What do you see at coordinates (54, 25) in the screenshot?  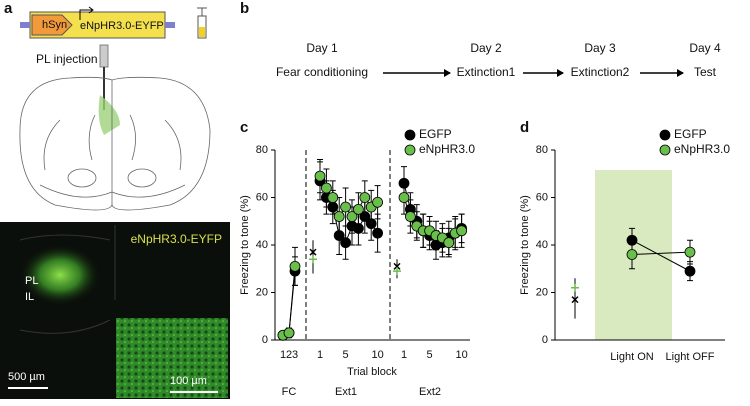 I see `promoter: hSyn` at bounding box center [54, 25].